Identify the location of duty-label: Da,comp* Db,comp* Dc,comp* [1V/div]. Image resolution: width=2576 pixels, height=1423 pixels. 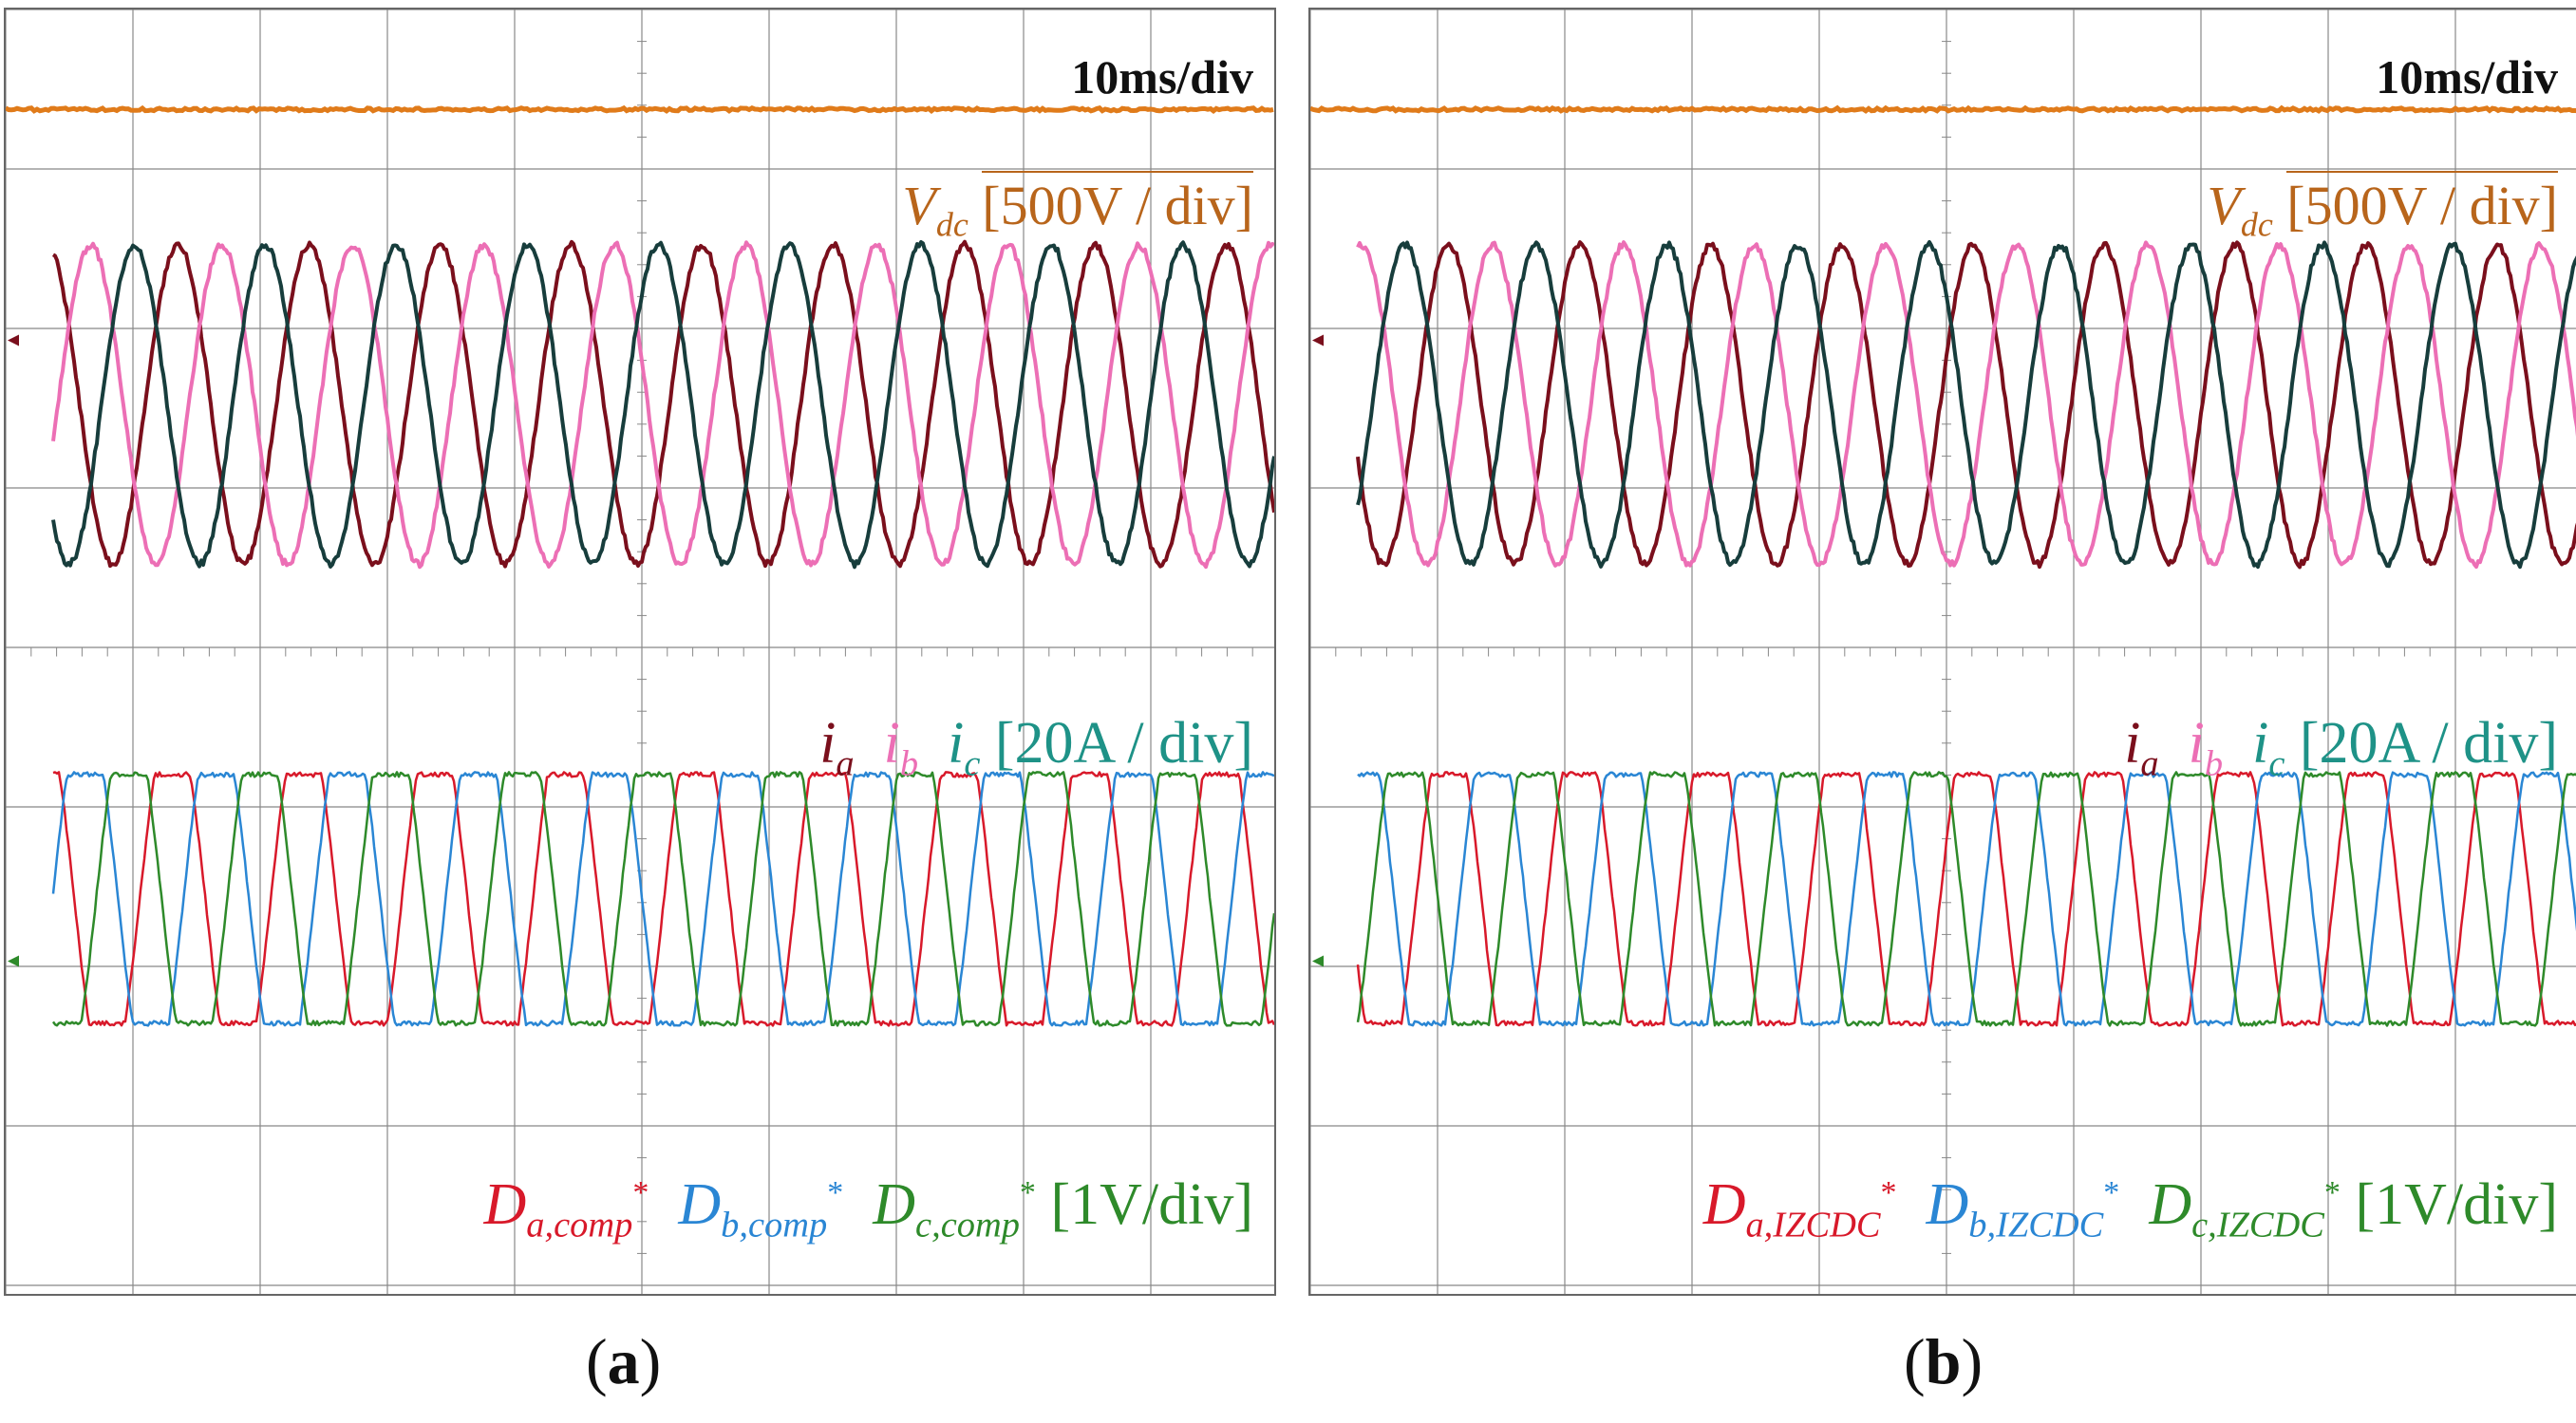
(868, 1208).